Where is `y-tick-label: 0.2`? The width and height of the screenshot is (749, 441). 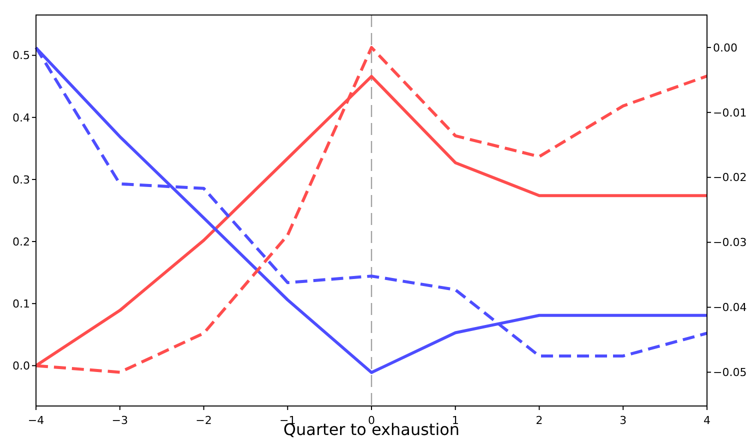
y-tick-label: 0.2 is located at coordinates (21, 241).